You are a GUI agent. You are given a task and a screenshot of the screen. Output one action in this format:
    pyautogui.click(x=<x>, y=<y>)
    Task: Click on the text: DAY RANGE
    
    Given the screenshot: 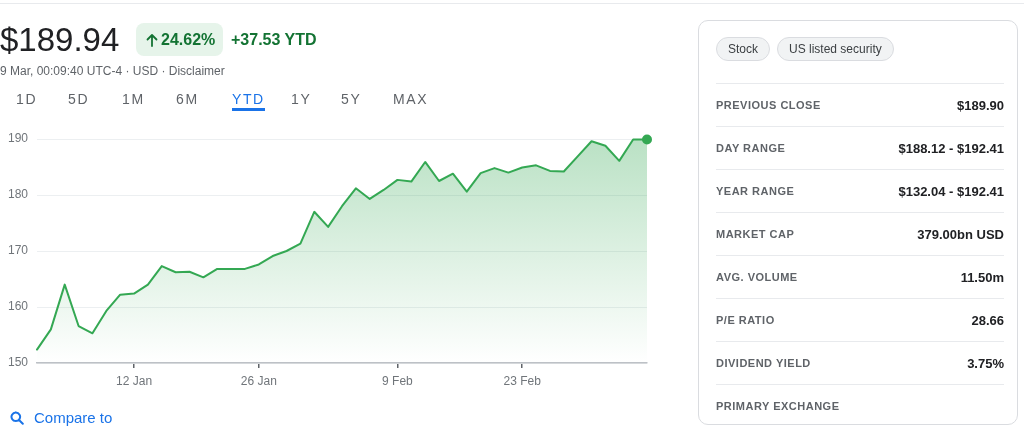 What is the action you would take?
    pyautogui.click(x=751, y=148)
    